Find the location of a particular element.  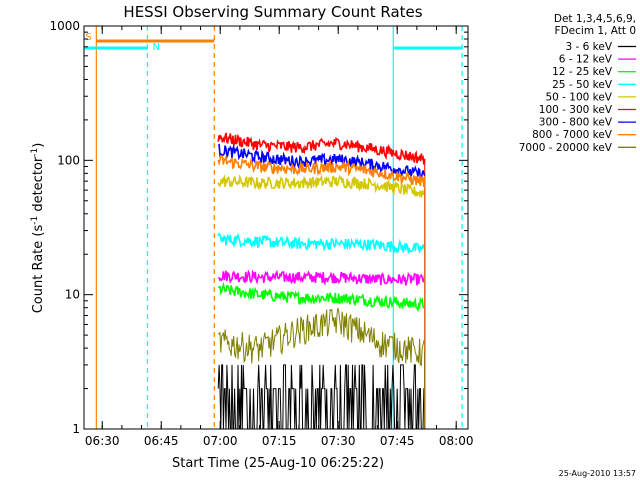

y-tick-label: 100 is located at coordinates (68, 160).